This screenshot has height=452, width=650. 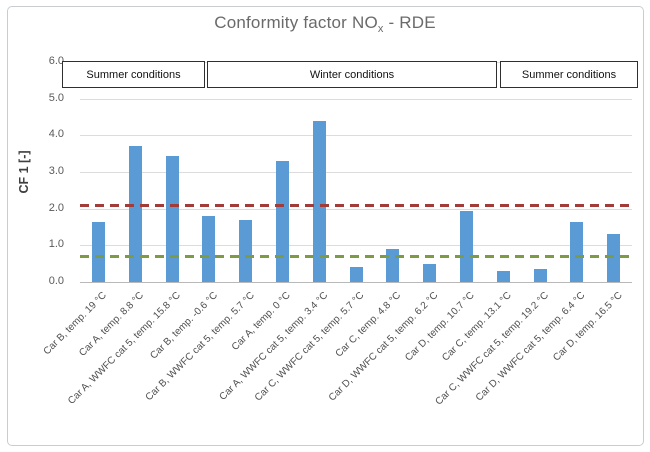 I want to click on chart-title-suffix: - RDE, so click(x=409, y=22).